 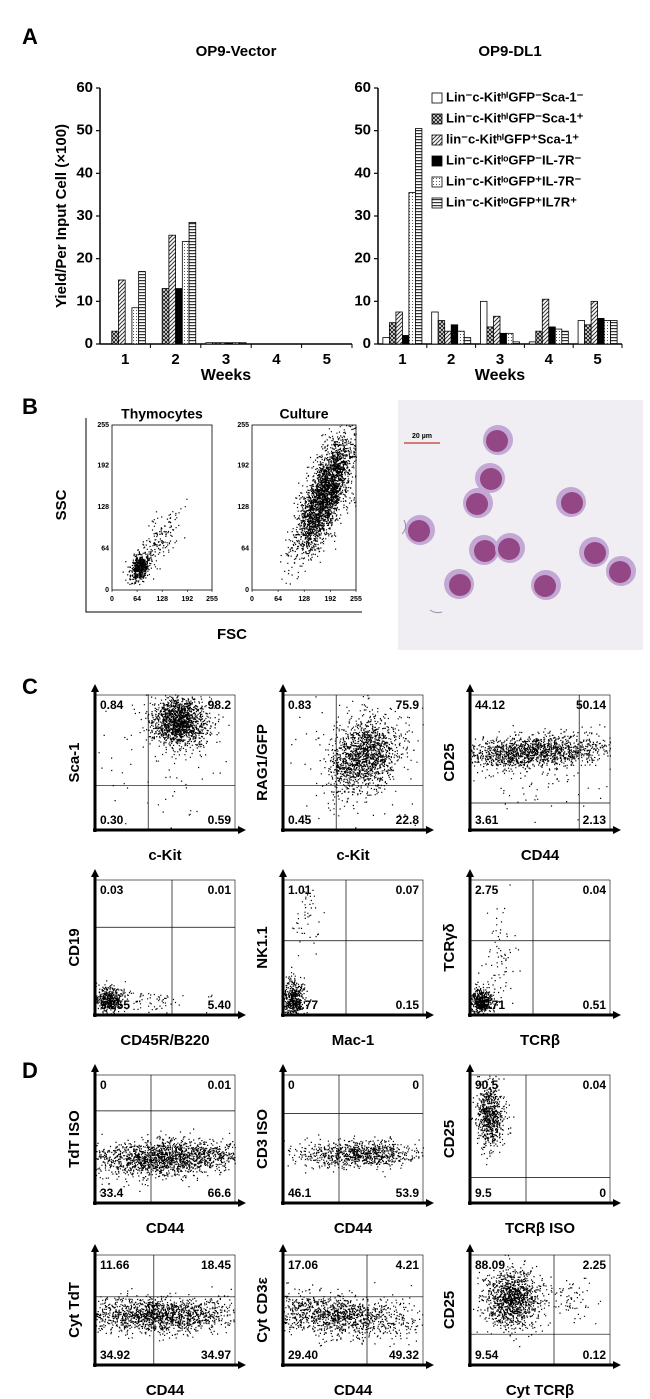 What do you see at coordinates (232, 634) in the screenshot?
I see `x-axis-label: FSC` at bounding box center [232, 634].